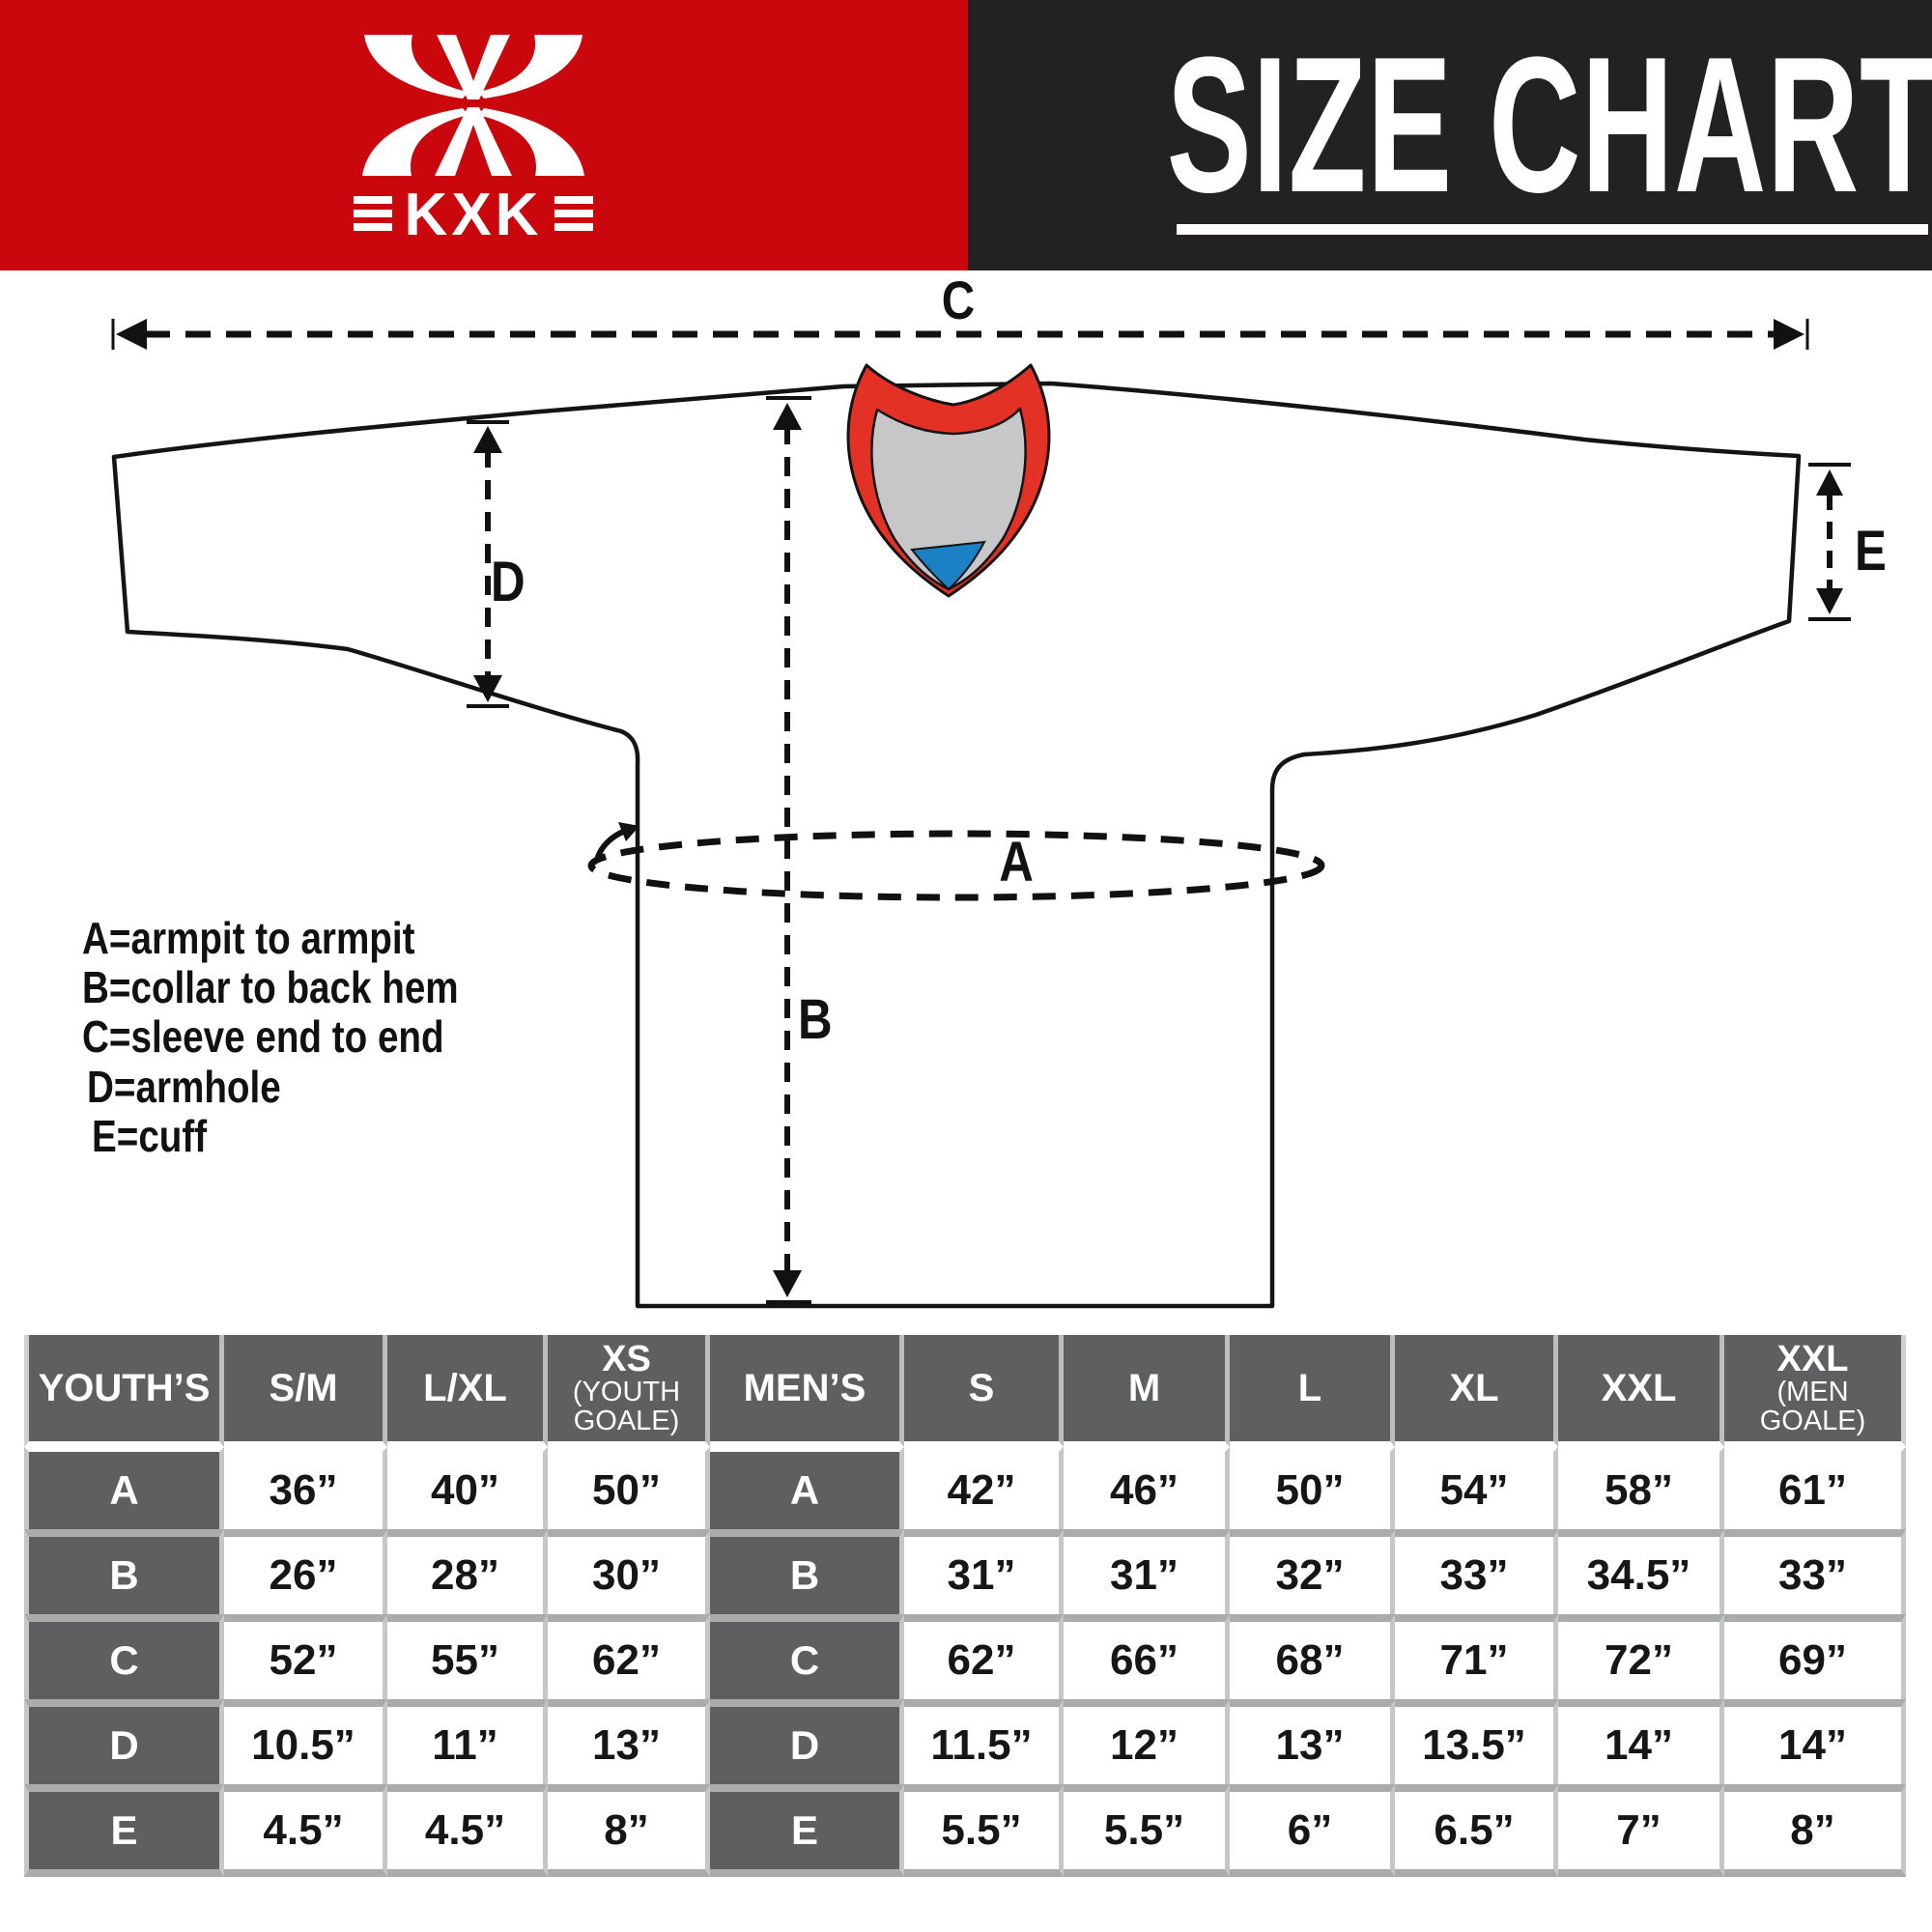 This screenshot has width=1932, height=1932. What do you see at coordinates (1147, 1488) in the screenshot?
I see `cell-value: 46”` at bounding box center [1147, 1488].